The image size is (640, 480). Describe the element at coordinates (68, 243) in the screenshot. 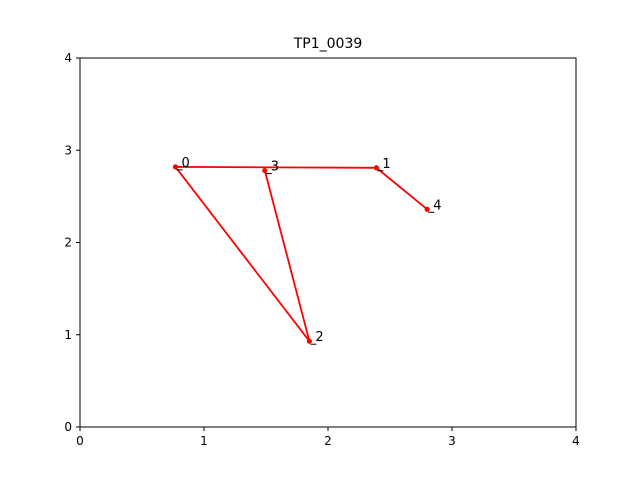

I see `y-tick-label: 2` at that location.